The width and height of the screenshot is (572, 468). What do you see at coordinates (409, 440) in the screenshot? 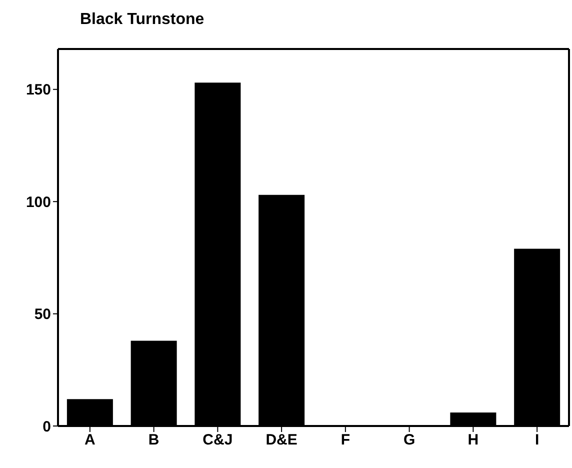
I see `x-tick-label: G` at bounding box center [409, 440].